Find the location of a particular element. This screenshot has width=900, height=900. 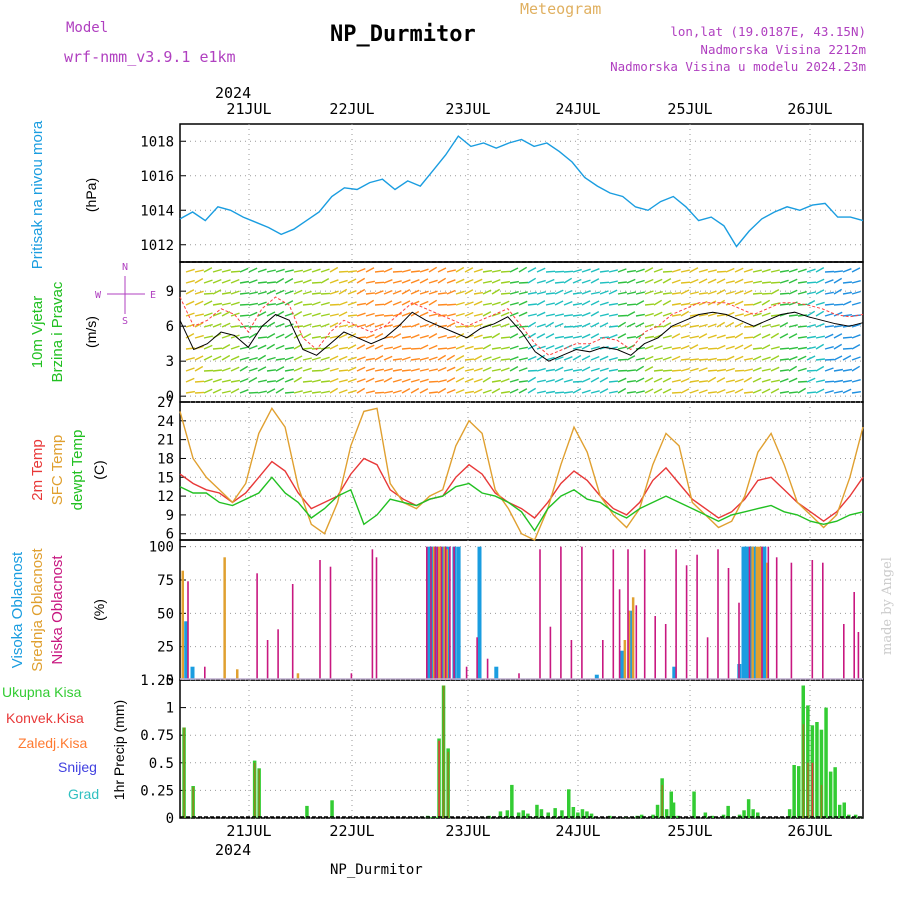

y-tick-label: 0 is located at coordinates (170, 397).